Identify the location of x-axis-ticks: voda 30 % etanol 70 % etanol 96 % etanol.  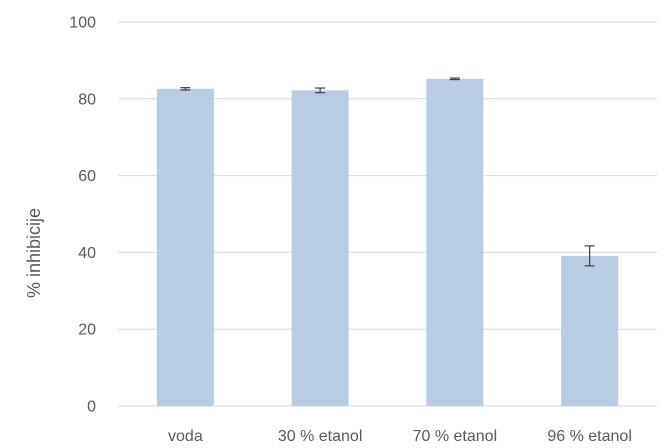
(400, 436).